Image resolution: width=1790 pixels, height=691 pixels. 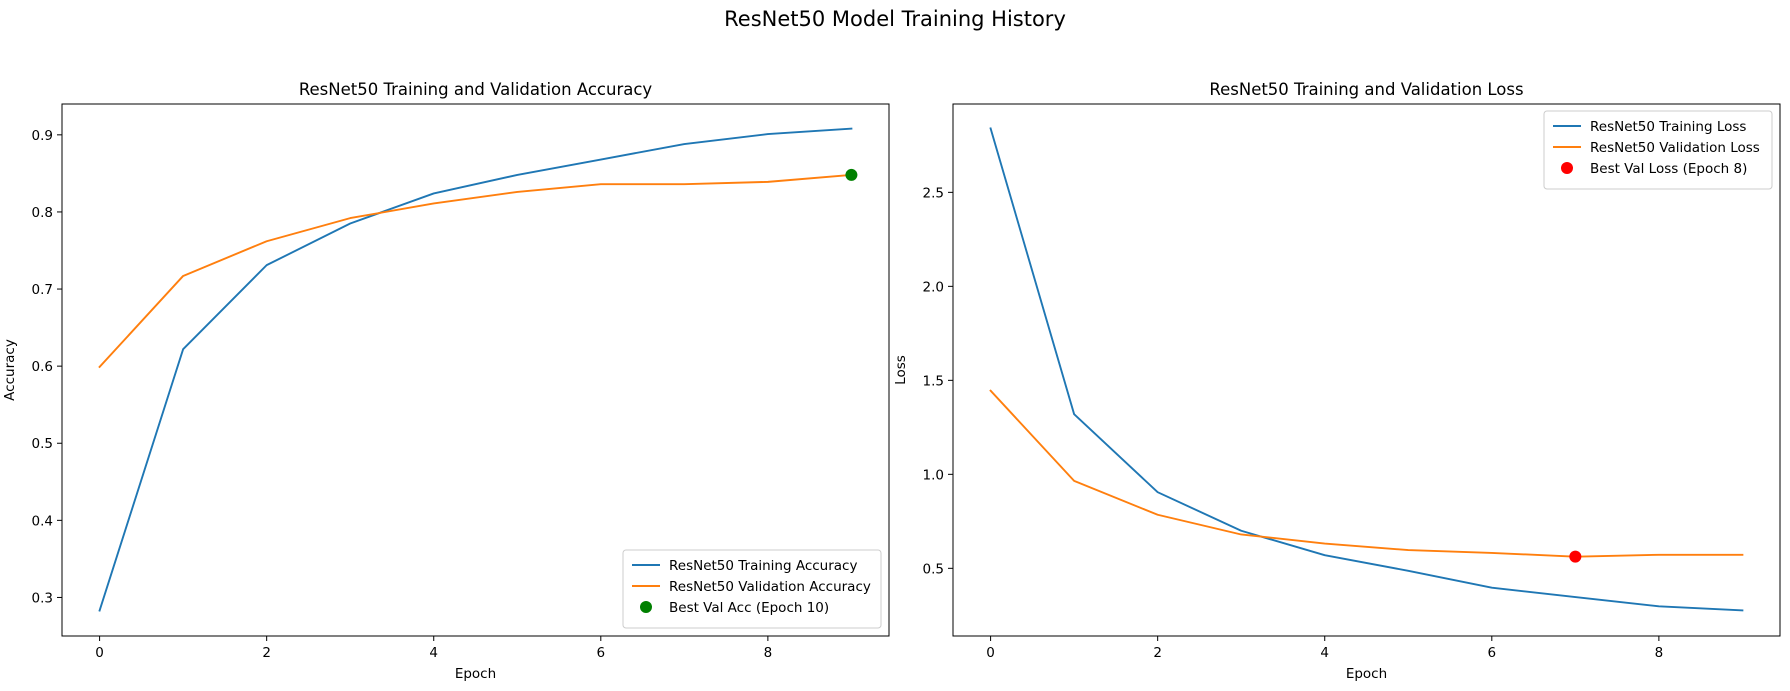 What do you see at coordinates (42, 367) in the screenshot?
I see `y-tick-label: 0.6` at bounding box center [42, 367].